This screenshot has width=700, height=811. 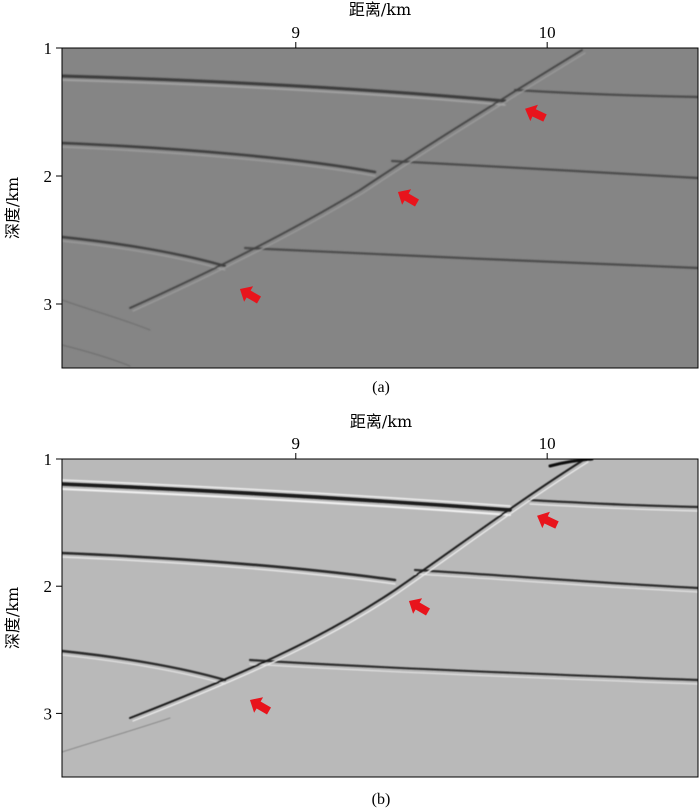 I want to click on panel-b-y-tick-label: 3, so click(x=48, y=713).